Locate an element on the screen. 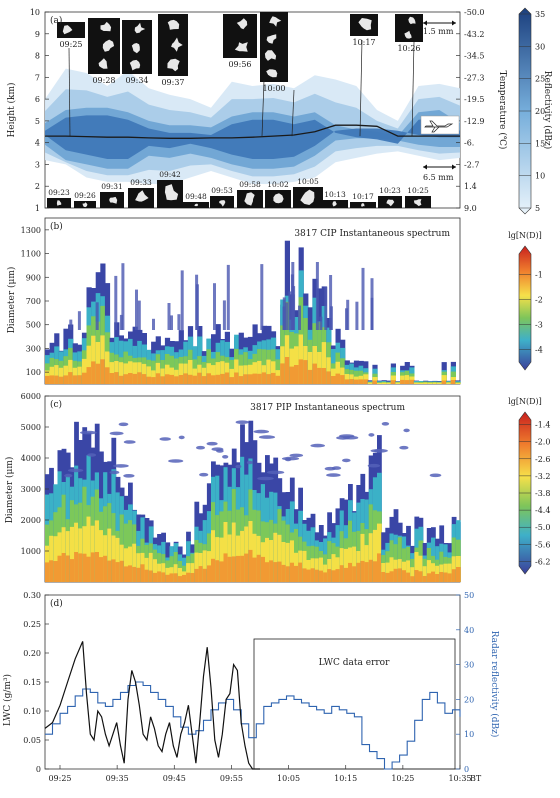 This screenshot has width=560, height=798. time-tick-label: 09:25 is located at coordinates (59, 778).